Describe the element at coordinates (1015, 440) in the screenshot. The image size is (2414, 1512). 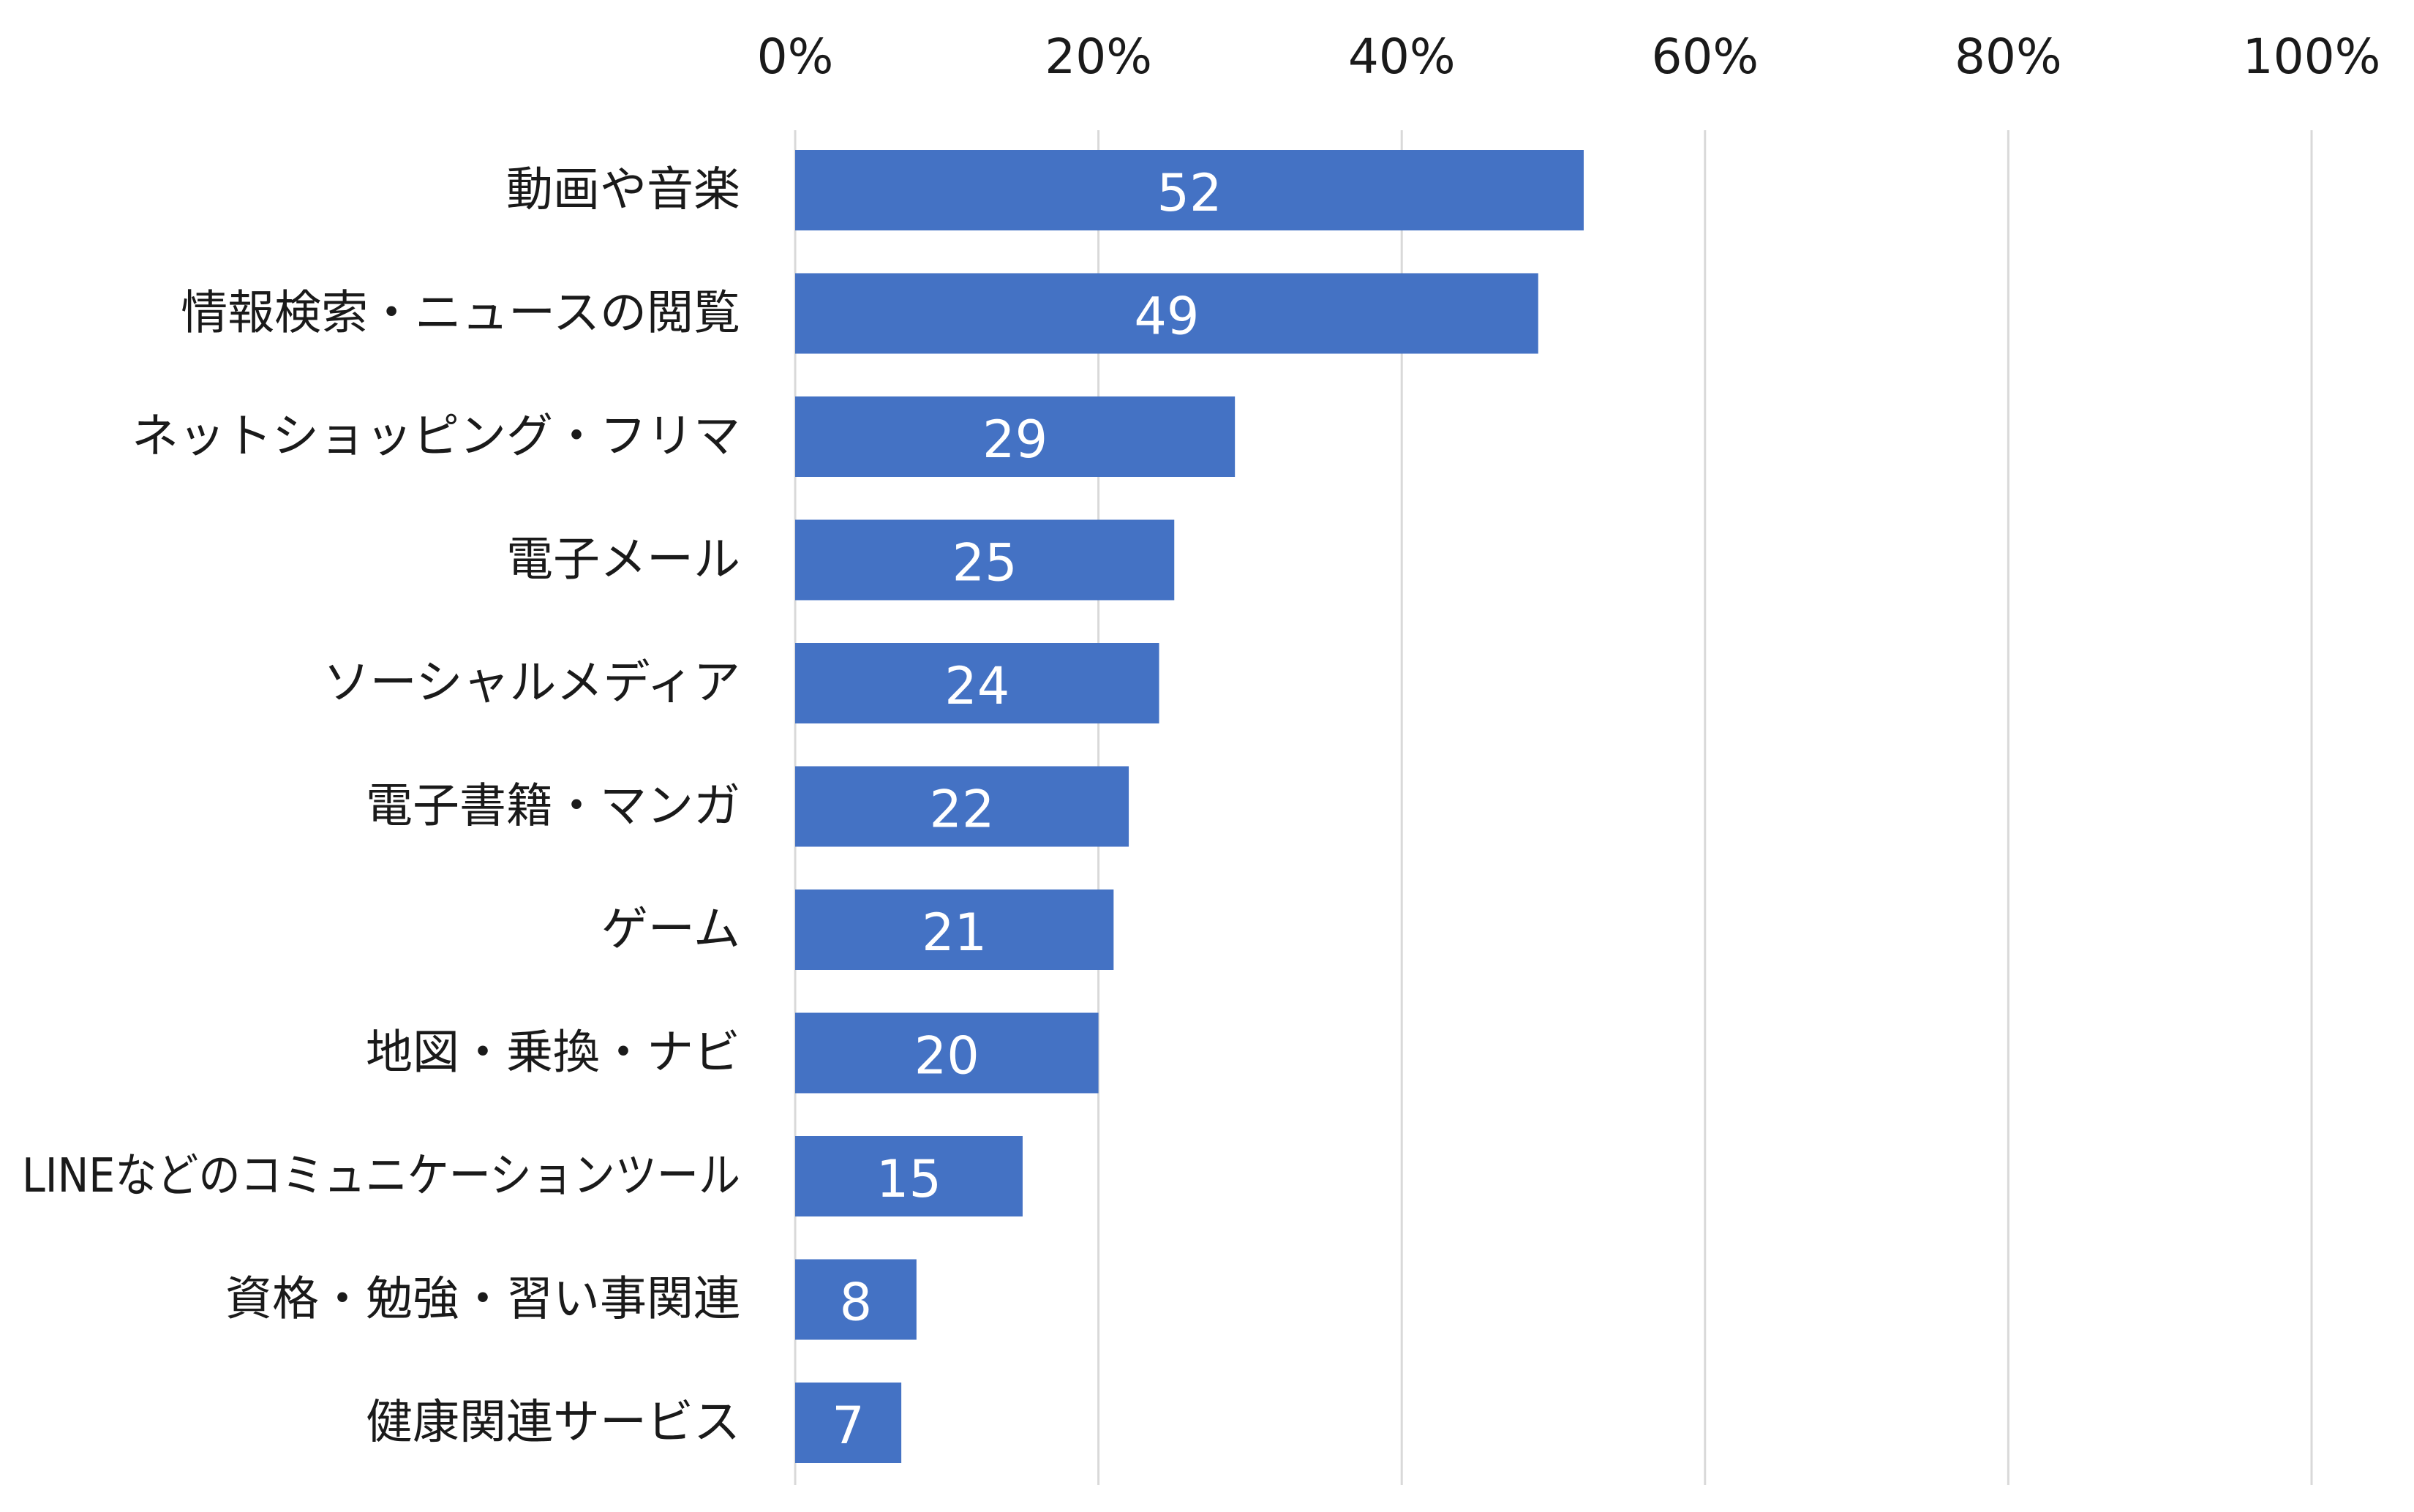
I see `data-label: 29` at that location.